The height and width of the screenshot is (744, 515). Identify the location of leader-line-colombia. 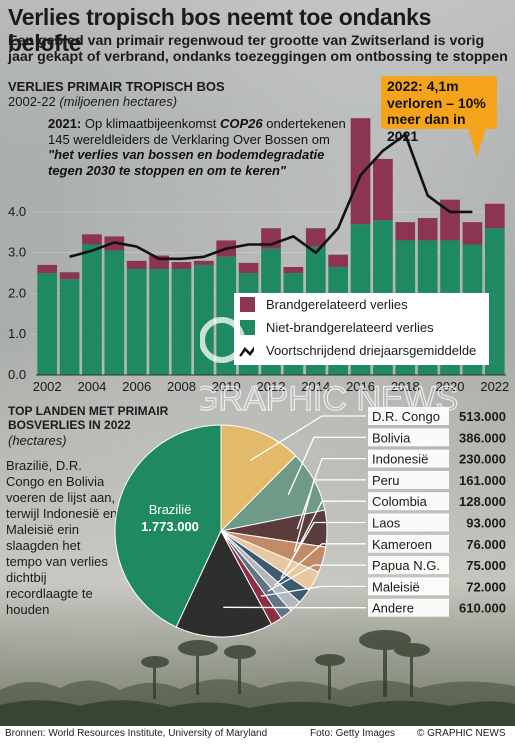
(326, 534).